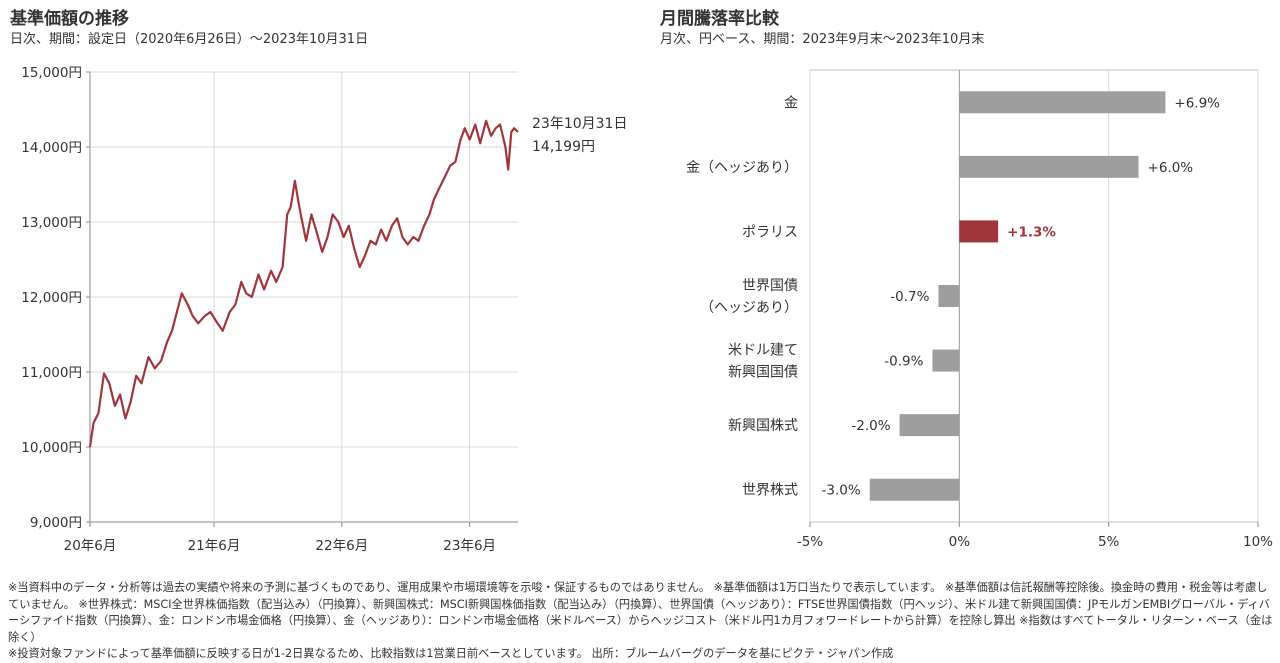 The width and height of the screenshot is (1280, 663). I want to click on x-tick-label: 5%, so click(1109, 542).